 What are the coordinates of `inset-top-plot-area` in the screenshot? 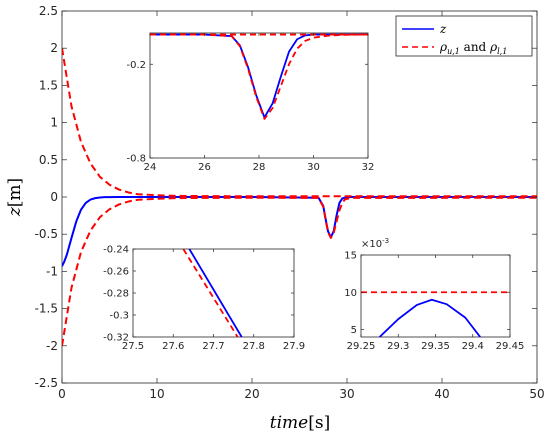 It's located at (259, 95).